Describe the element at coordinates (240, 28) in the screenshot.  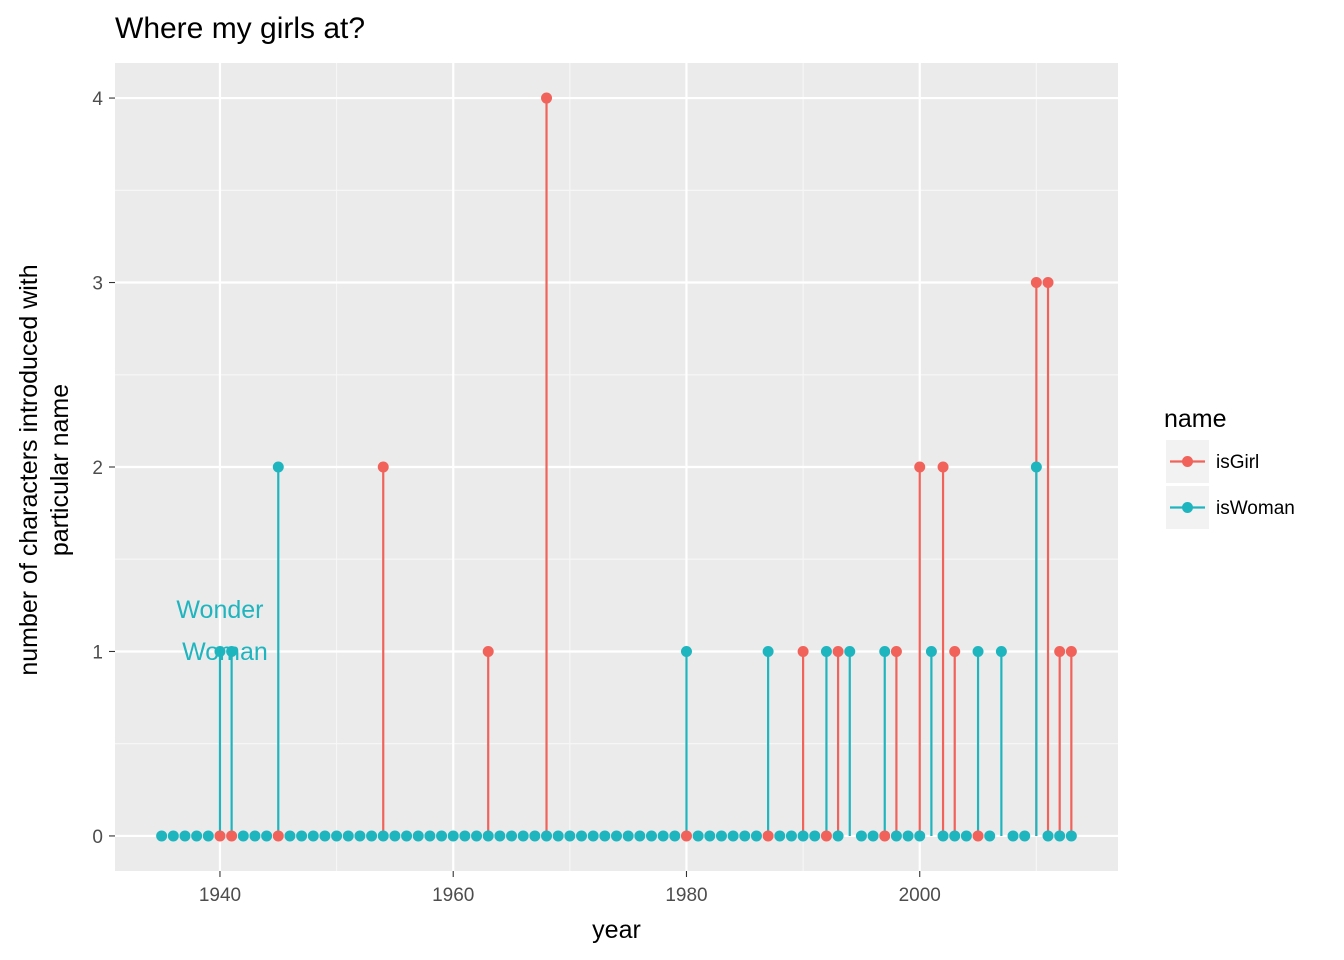
I see `chart-title: Where my girls at?` at that location.